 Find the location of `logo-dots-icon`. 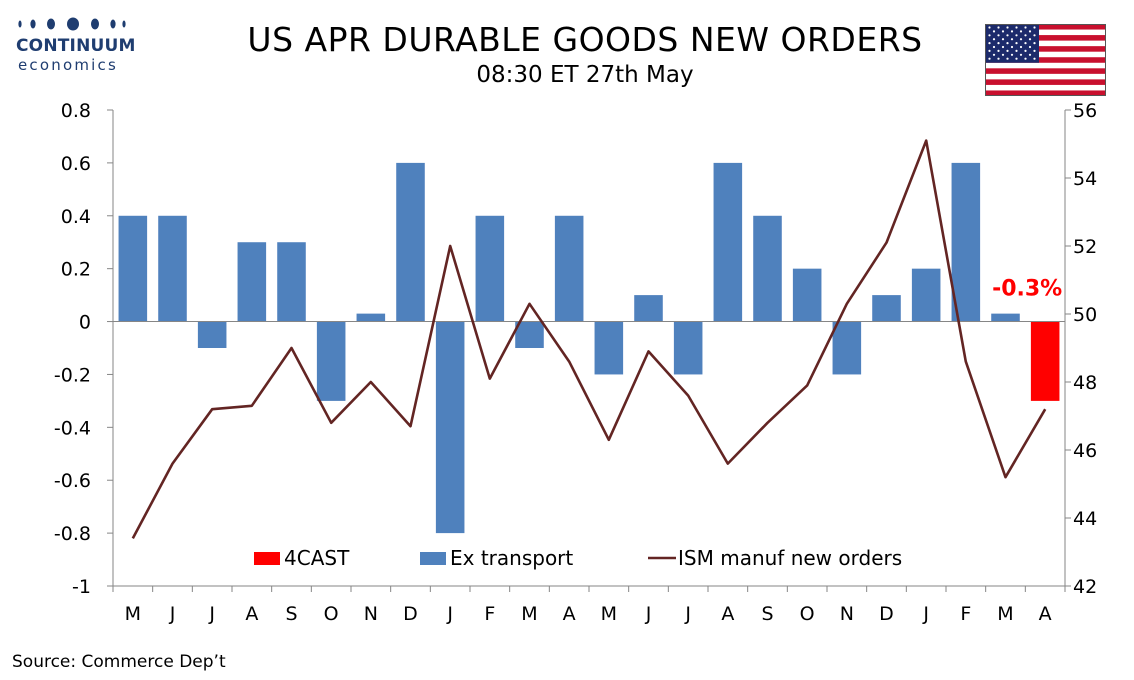

logo-dots-icon is located at coordinates (72, 24).